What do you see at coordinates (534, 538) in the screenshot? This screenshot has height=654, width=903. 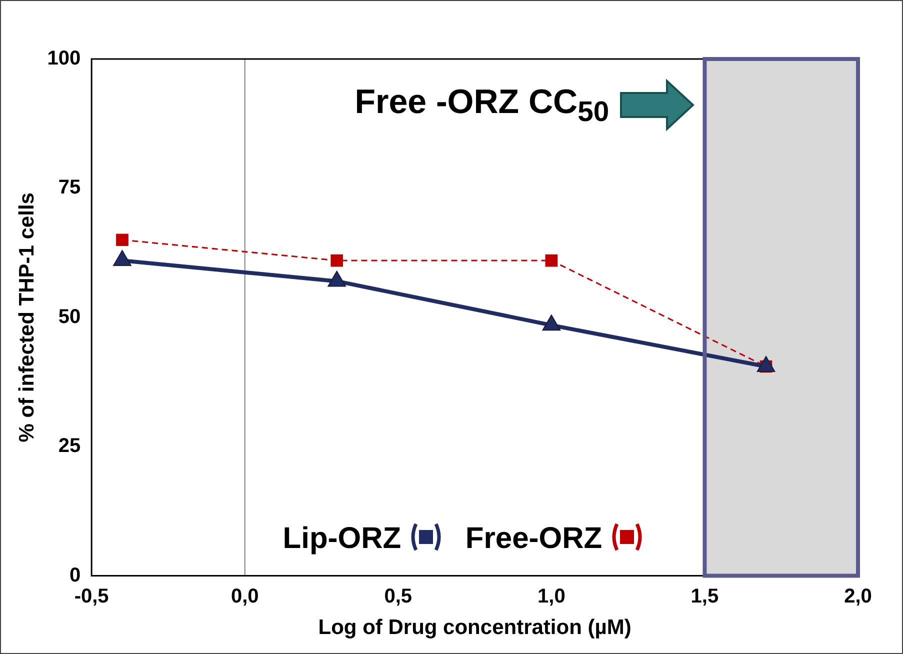 I see `legend-label: Free-ORZ` at bounding box center [534, 538].